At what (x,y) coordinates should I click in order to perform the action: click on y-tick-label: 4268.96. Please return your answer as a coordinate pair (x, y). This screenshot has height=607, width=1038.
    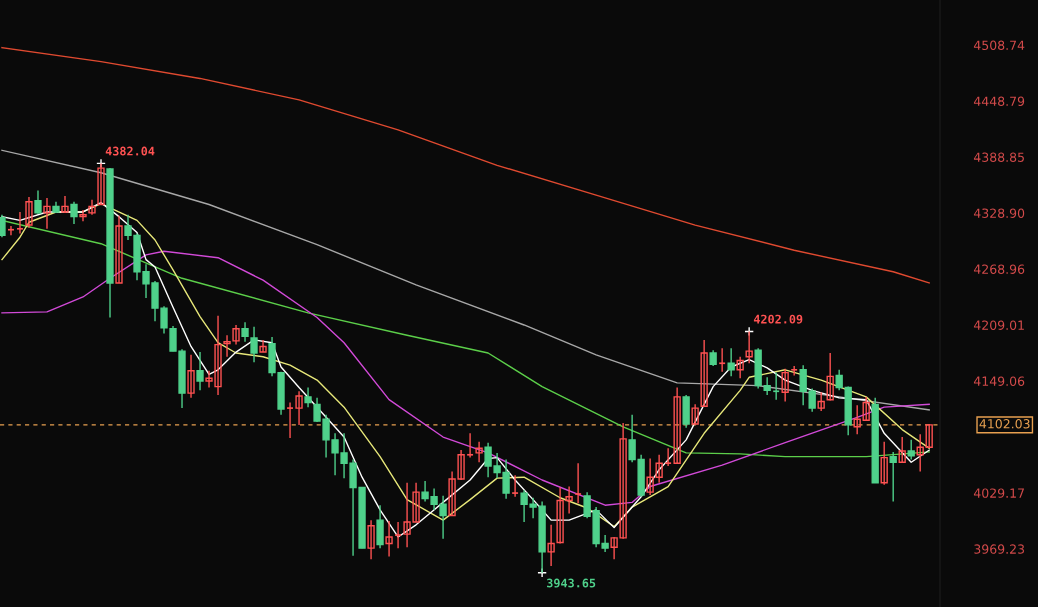
    Looking at the image, I should click on (999, 269).